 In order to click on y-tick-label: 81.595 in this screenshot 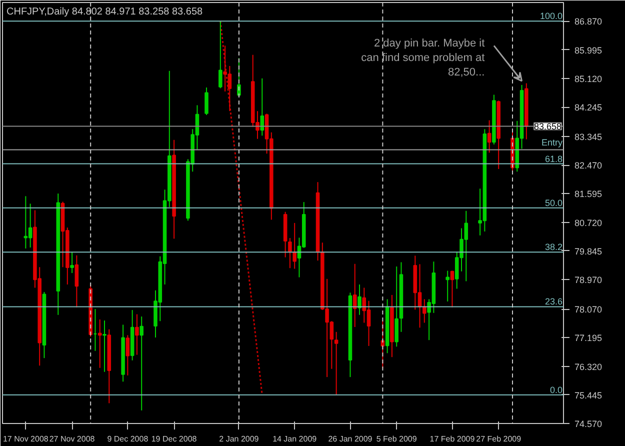, I will do `click(588, 194)`.